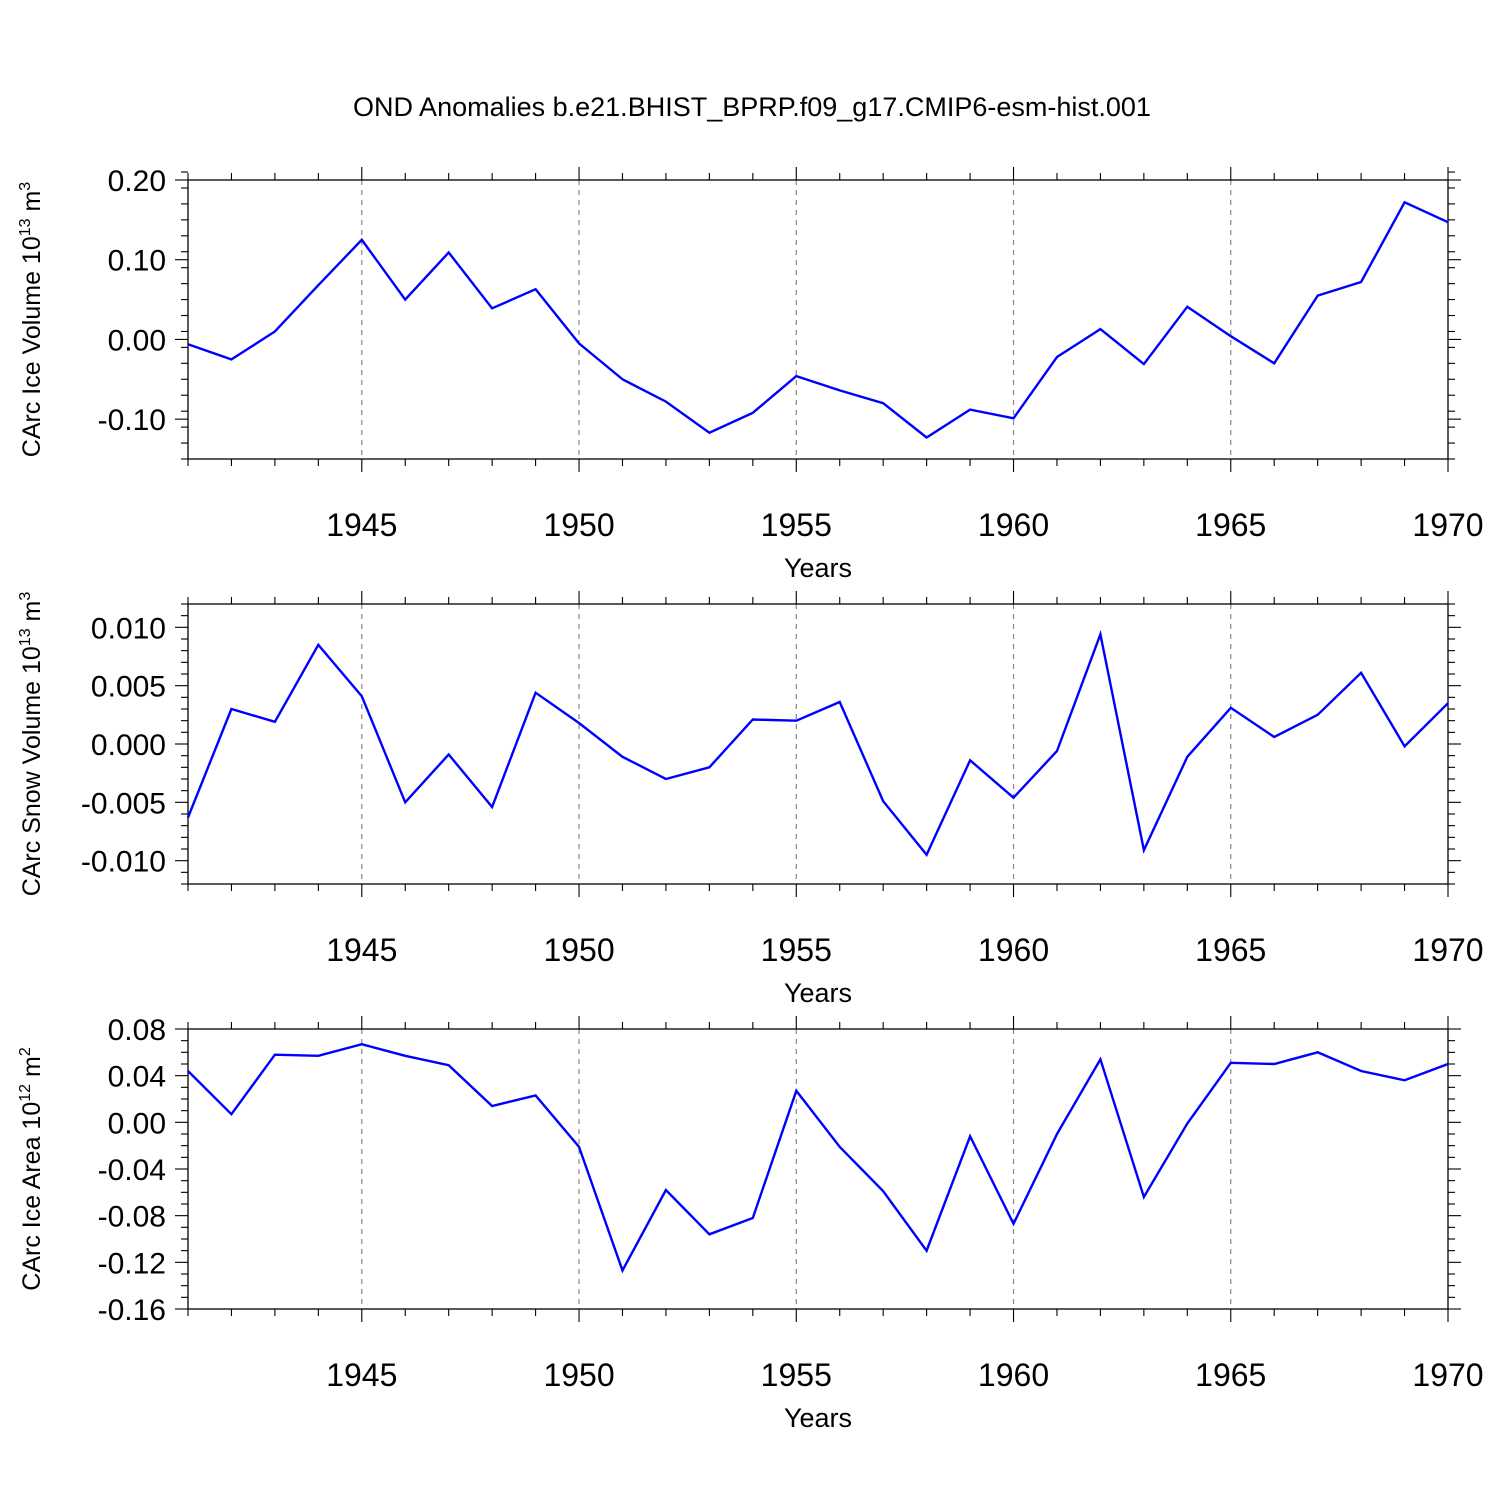 This screenshot has width=1500, height=1500. Describe the element at coordinates (32, 771) in the screenshot. I see `y-axis-label-ylabel-main: CArc Snow Volume 10` at that location.